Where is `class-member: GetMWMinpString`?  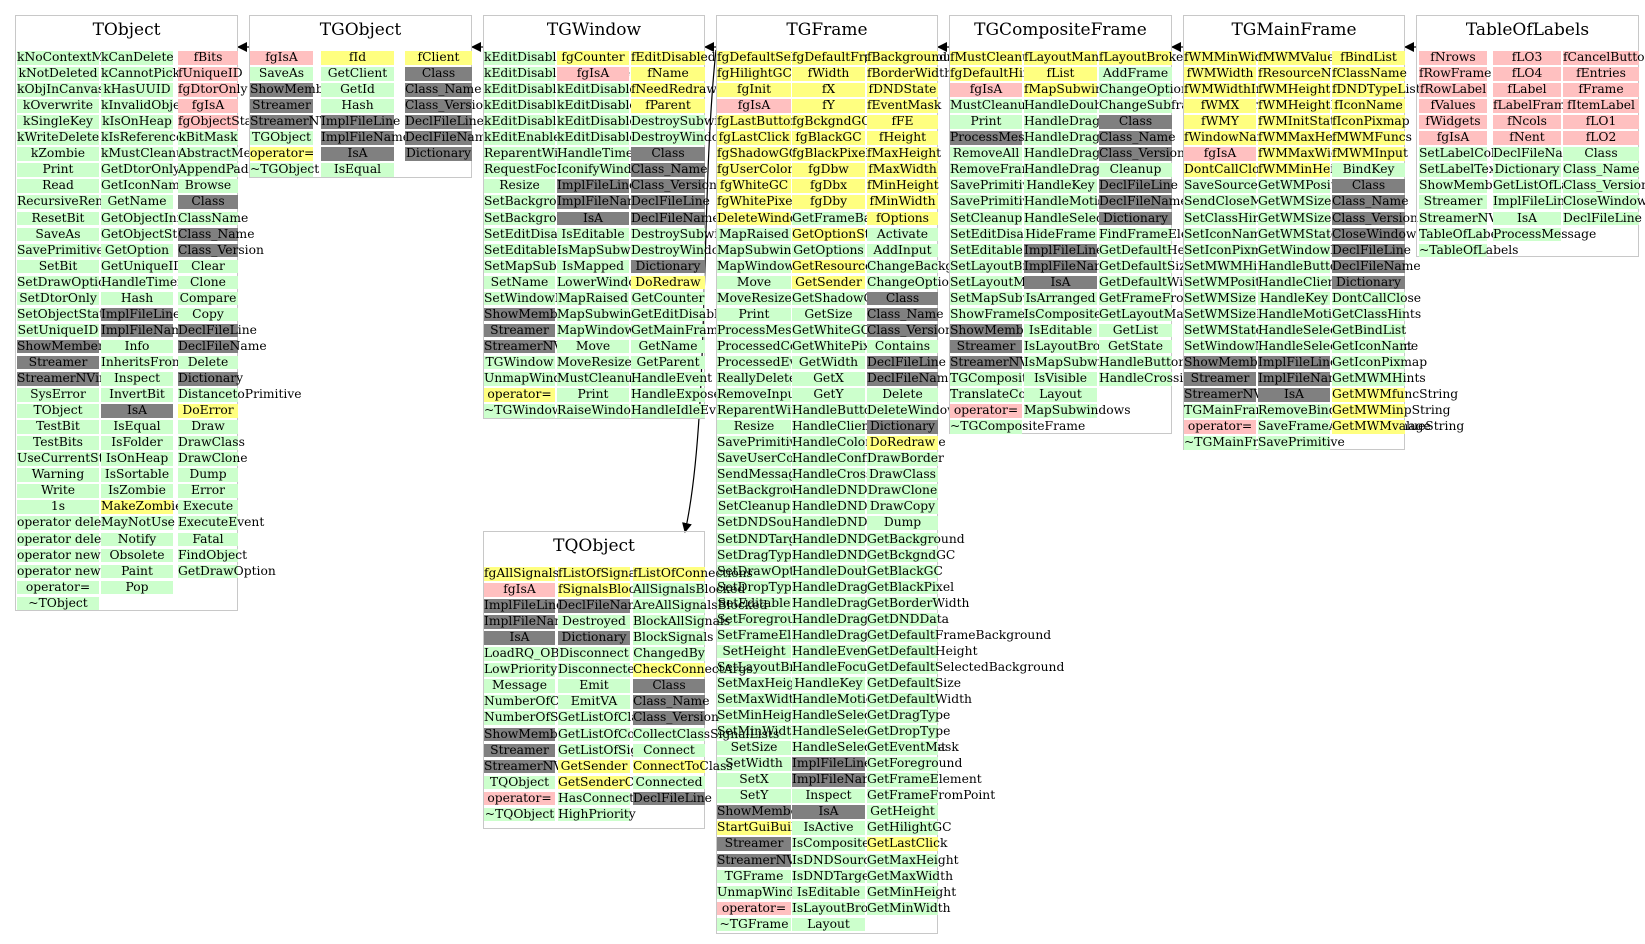 class-member: GetMWMinpString is located at coordinates (1391, 410).